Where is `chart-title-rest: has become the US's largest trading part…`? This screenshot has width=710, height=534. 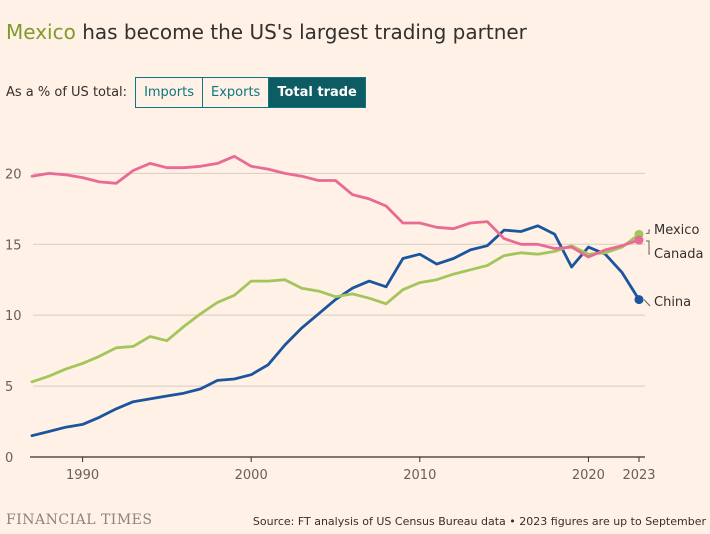
chart-title-rest: has become the US's largest trading part… is located at coordinates (301, 32).